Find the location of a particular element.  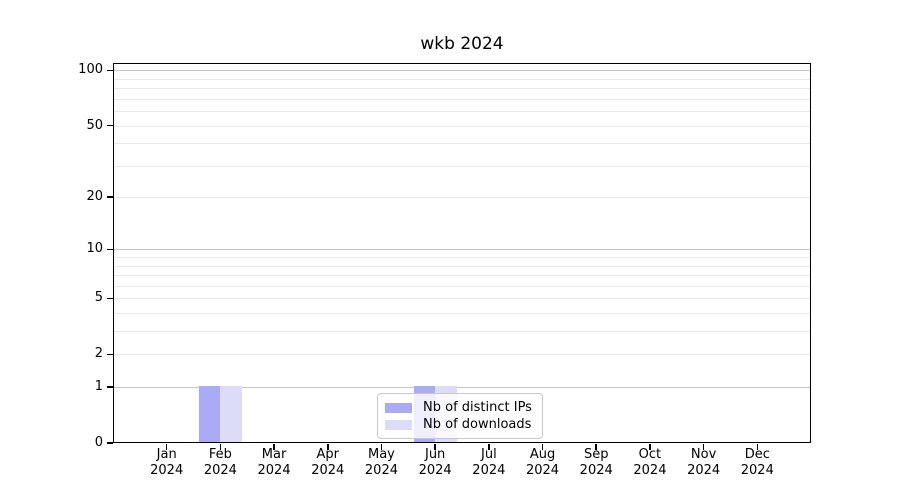

y-tick-label: 1 is located at coordinates (98, 387).